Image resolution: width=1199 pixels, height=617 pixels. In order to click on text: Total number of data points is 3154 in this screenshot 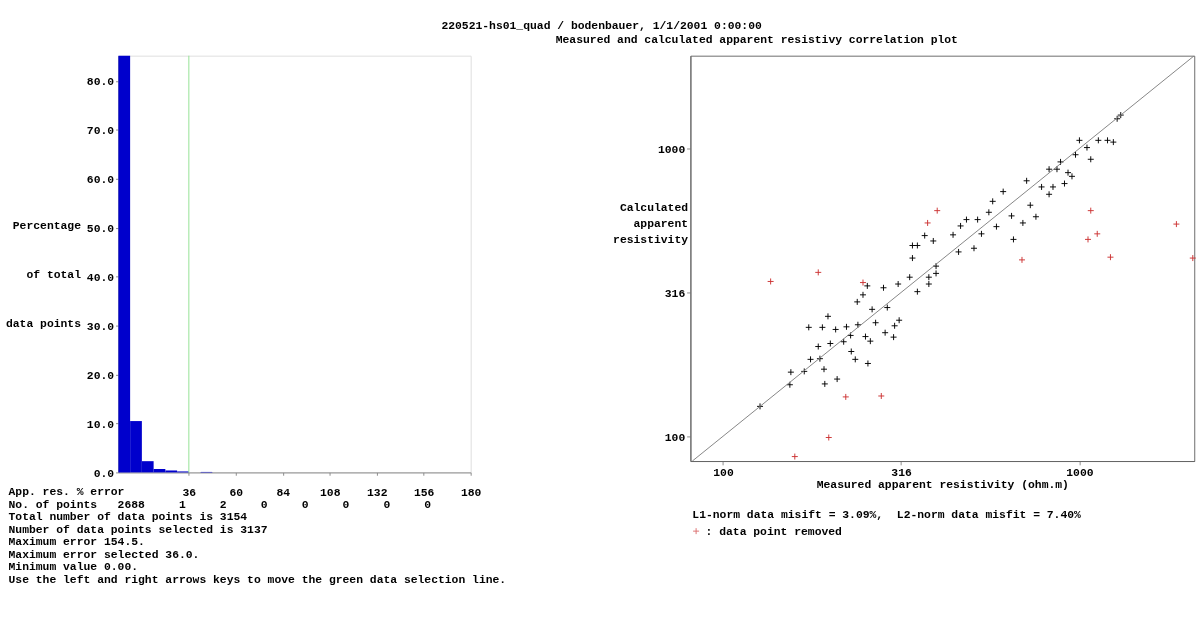, I will do `click(128, 517)`.